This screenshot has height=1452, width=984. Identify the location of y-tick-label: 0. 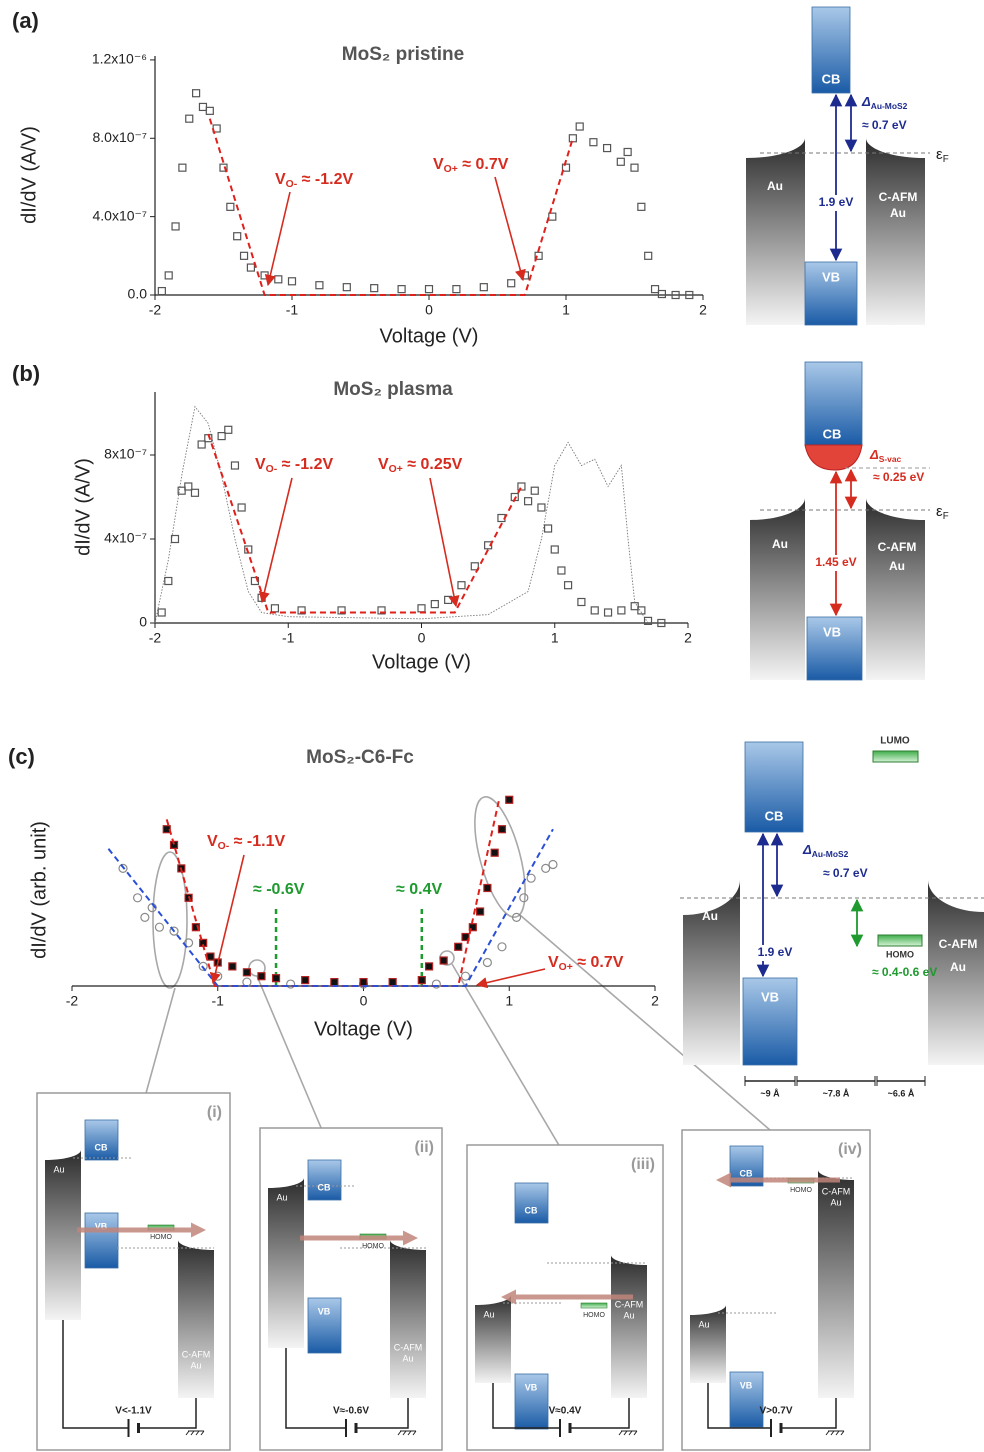
(143, 622).